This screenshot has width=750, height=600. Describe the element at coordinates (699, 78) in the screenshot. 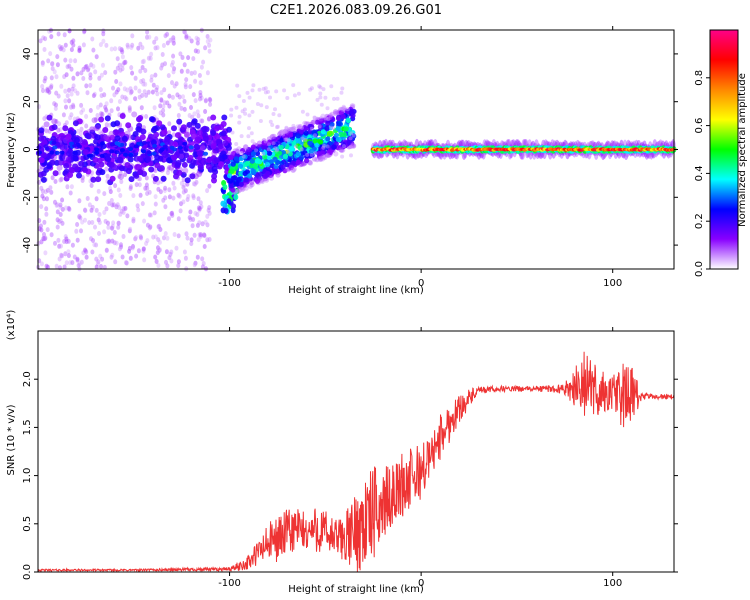

I see `colorbar-tick-label: 0.8` at that location.